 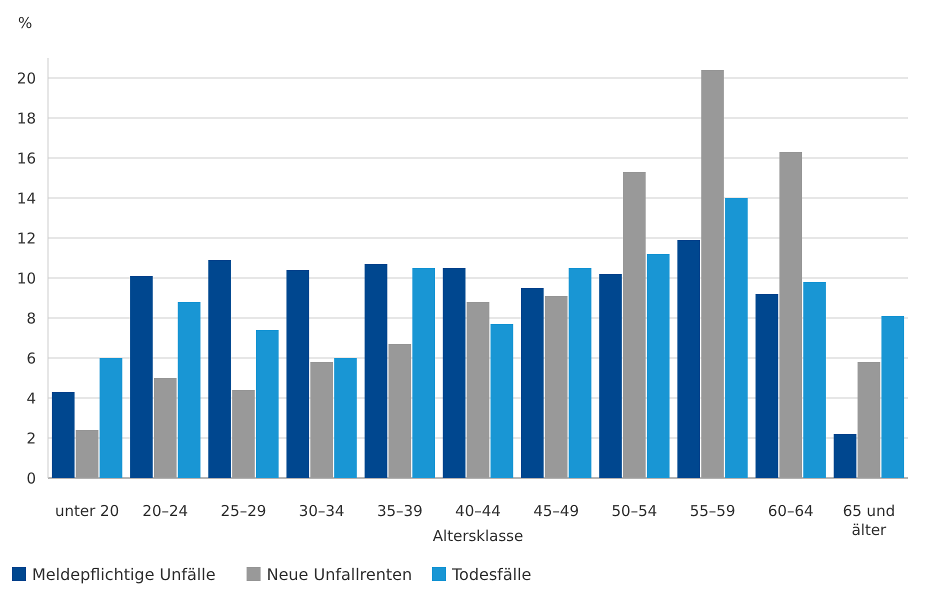 What do you see at coordinates (26, 198) in the screenshot?
I see `y-tick-label: 14` at bounding box center [26, 198].